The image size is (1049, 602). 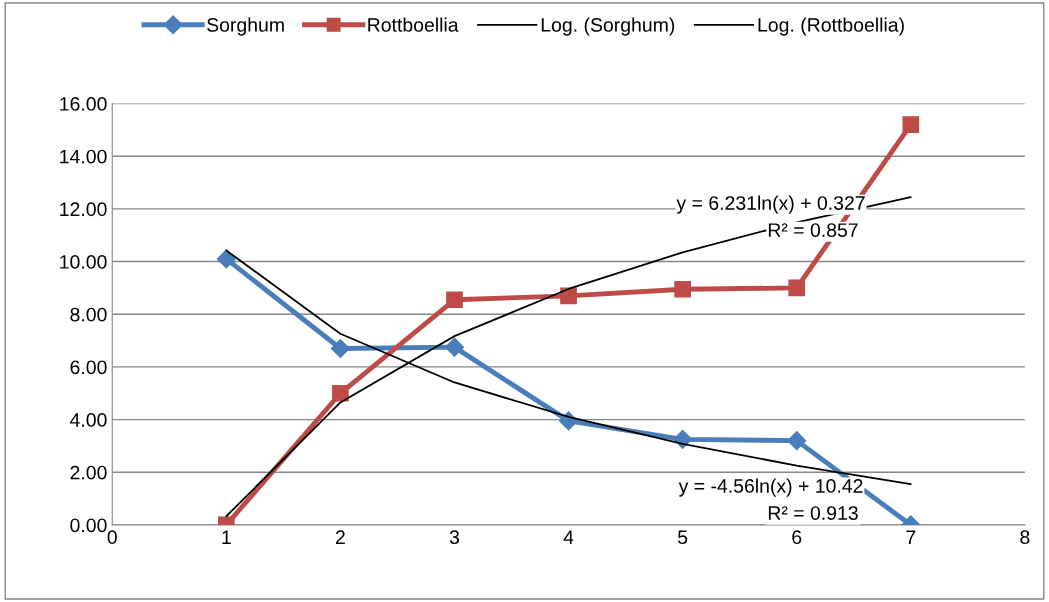 I want to click on x-tick-label: 8, so click(x=1025, y=537).